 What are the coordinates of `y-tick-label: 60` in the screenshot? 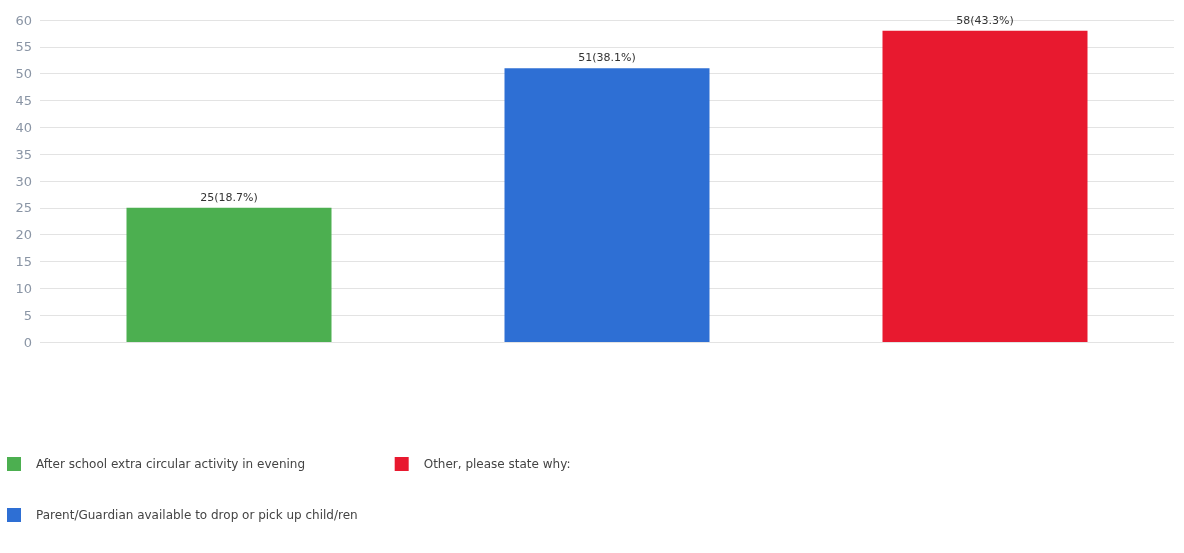 It's located at (23, 20).